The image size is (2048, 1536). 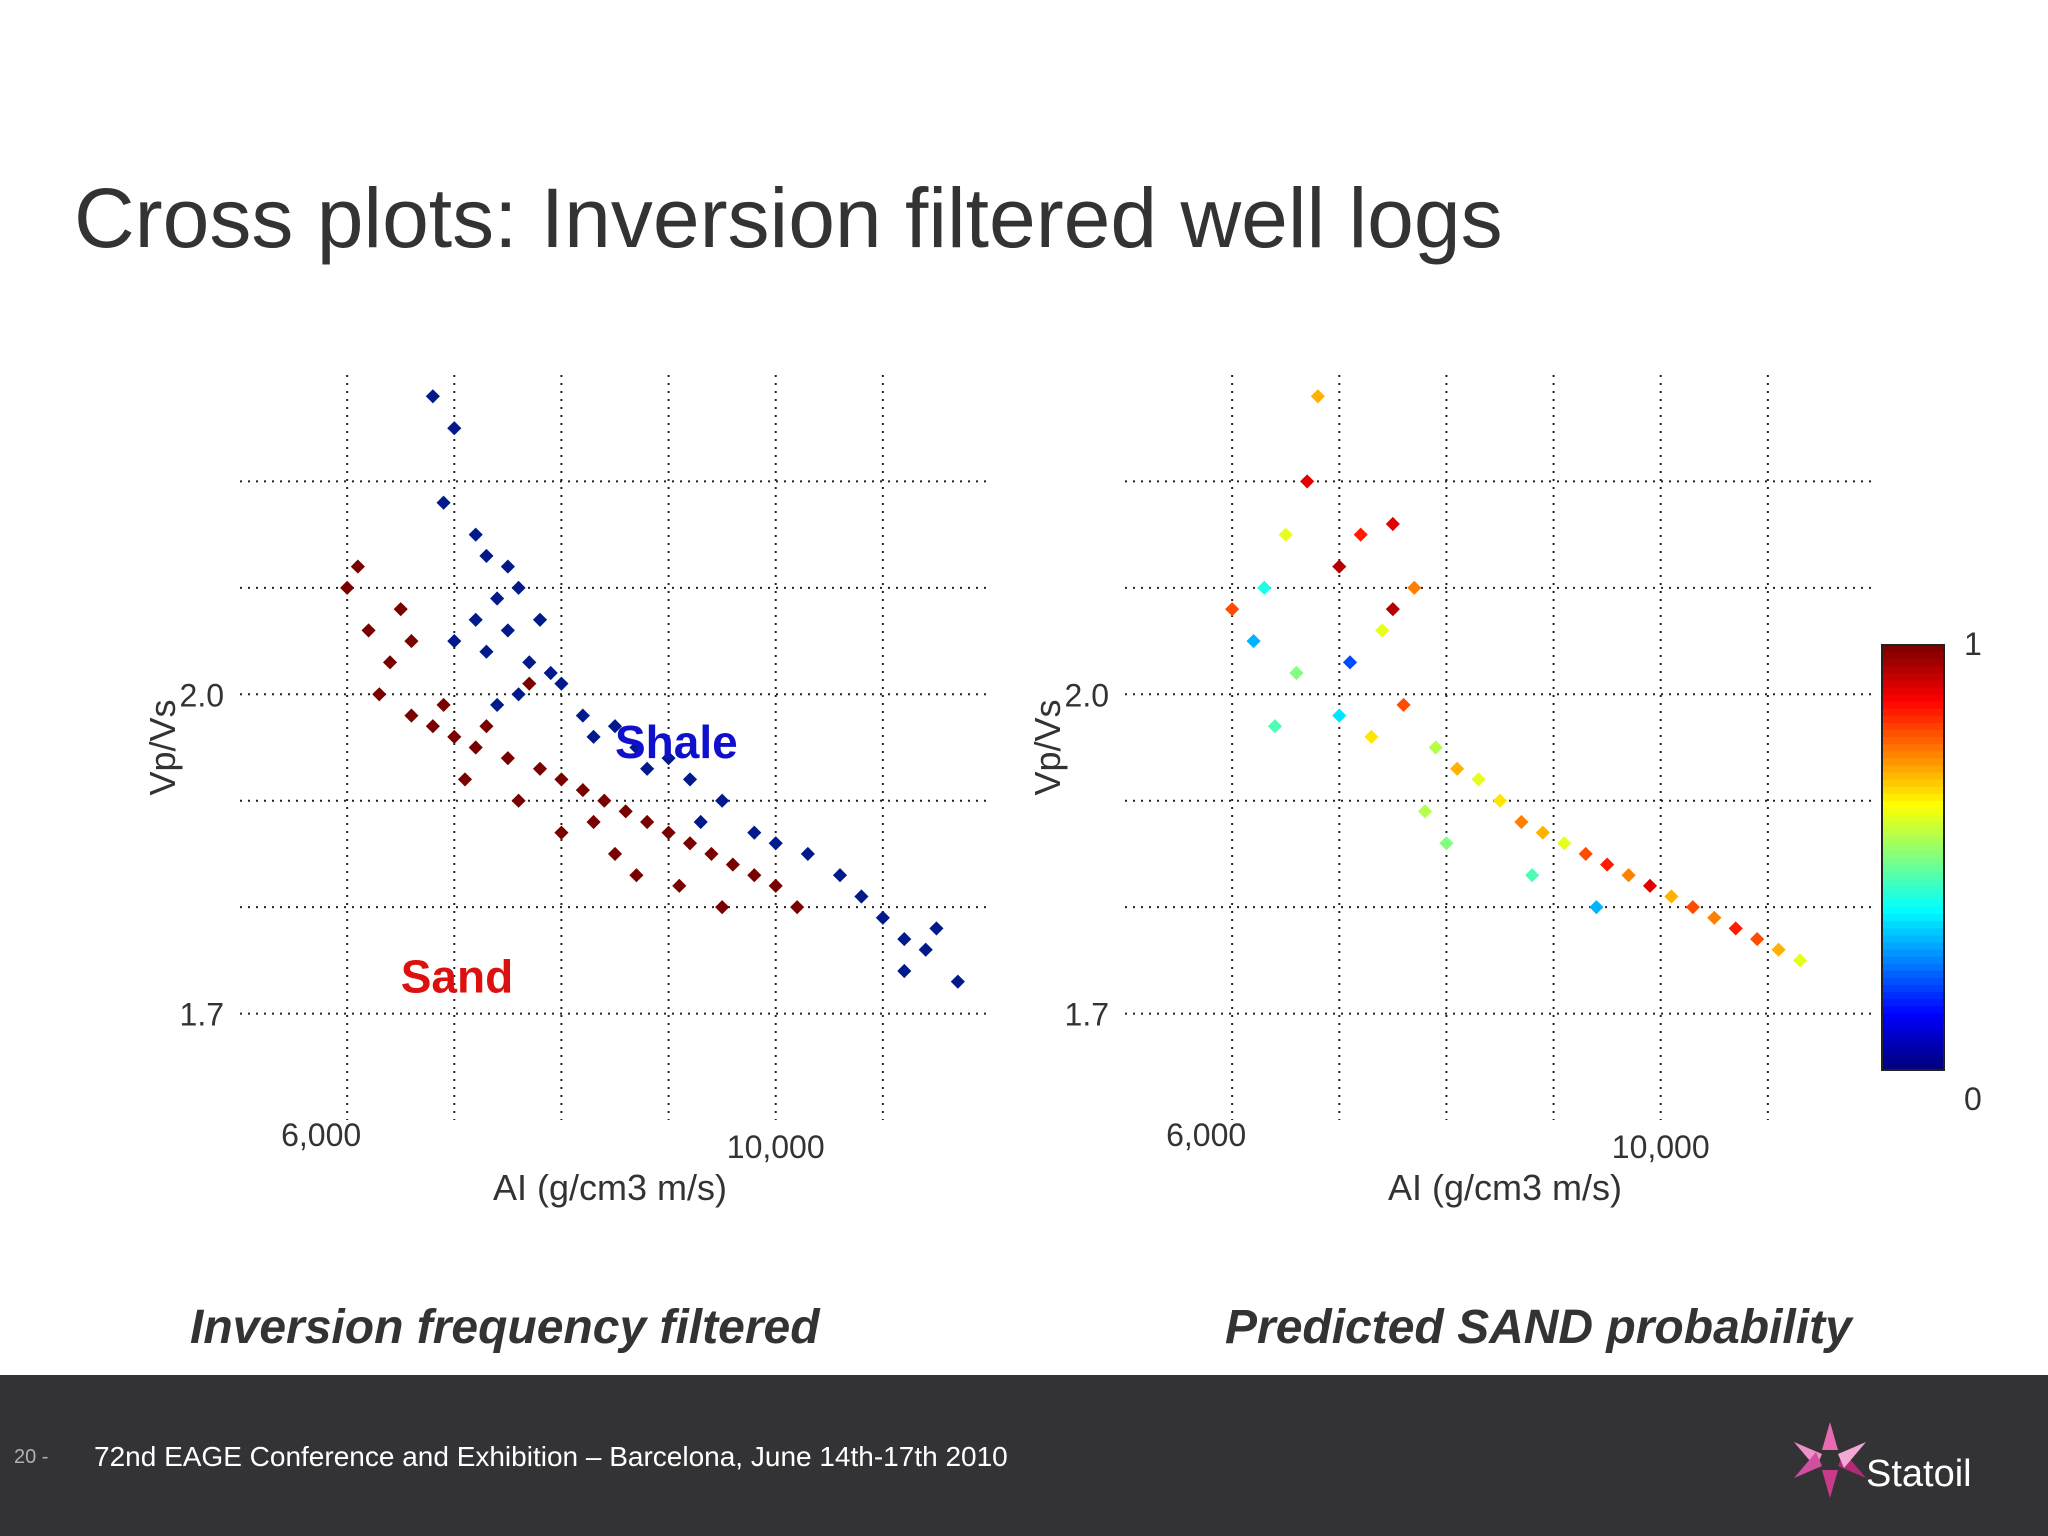 I want to click on colorbar: 10, so click(x=1931, y=871).